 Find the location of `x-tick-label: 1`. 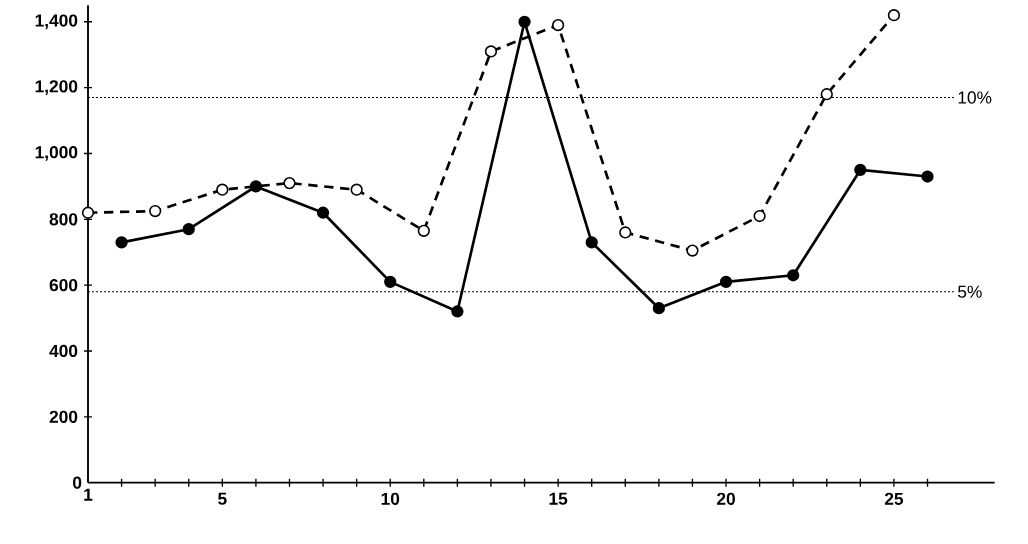

x-tick-label: 1 is located at coordinates (88, 494).